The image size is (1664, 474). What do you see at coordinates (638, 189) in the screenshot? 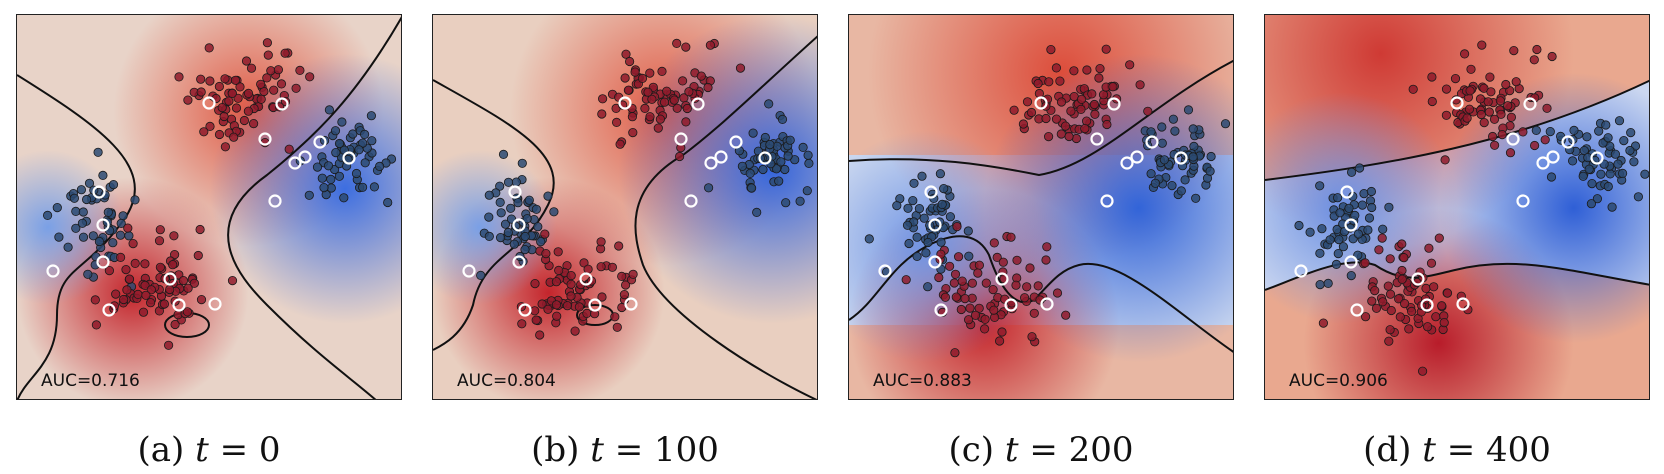
I see `points-b` at bounding box center [638, 189].